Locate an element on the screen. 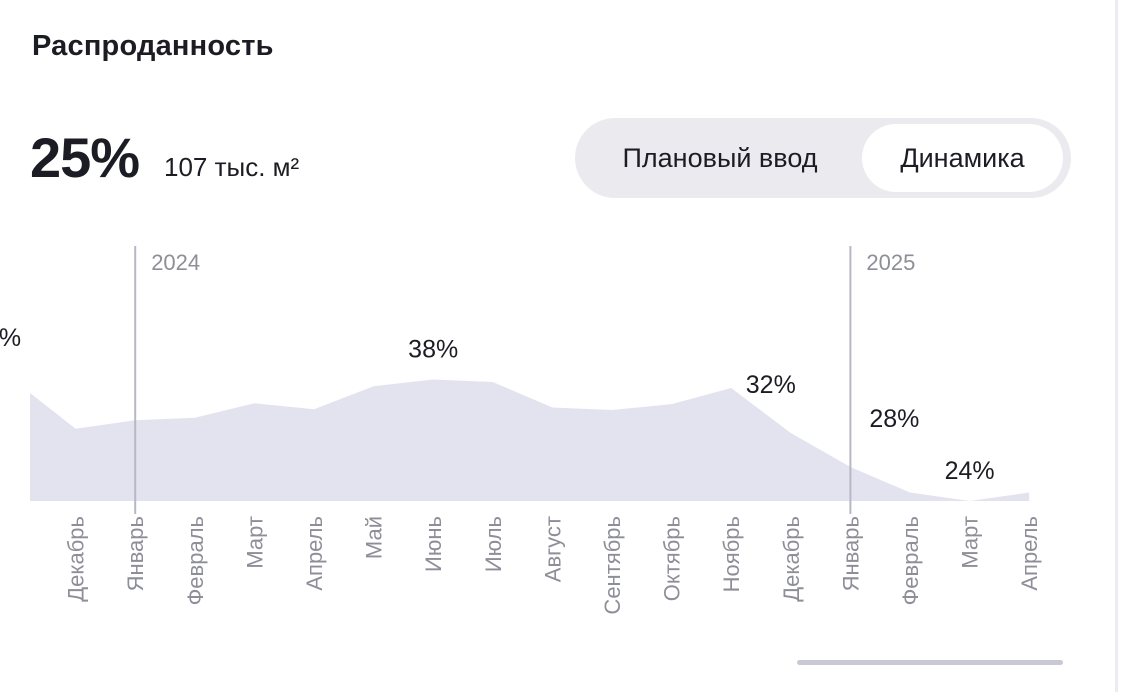 This screenshot has width=1122, height=692. x-tick-label: Май is located at coordinates (374, 537).